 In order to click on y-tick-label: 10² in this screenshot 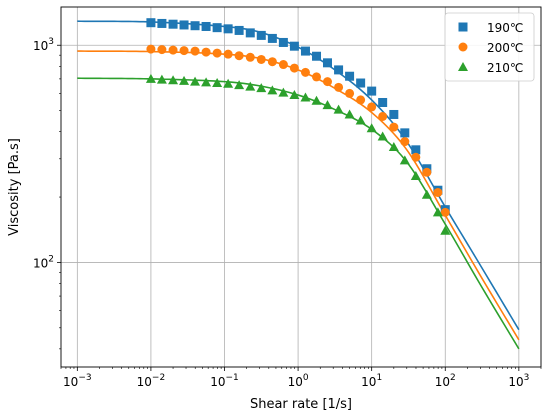, I will do `click(43, 262)`.